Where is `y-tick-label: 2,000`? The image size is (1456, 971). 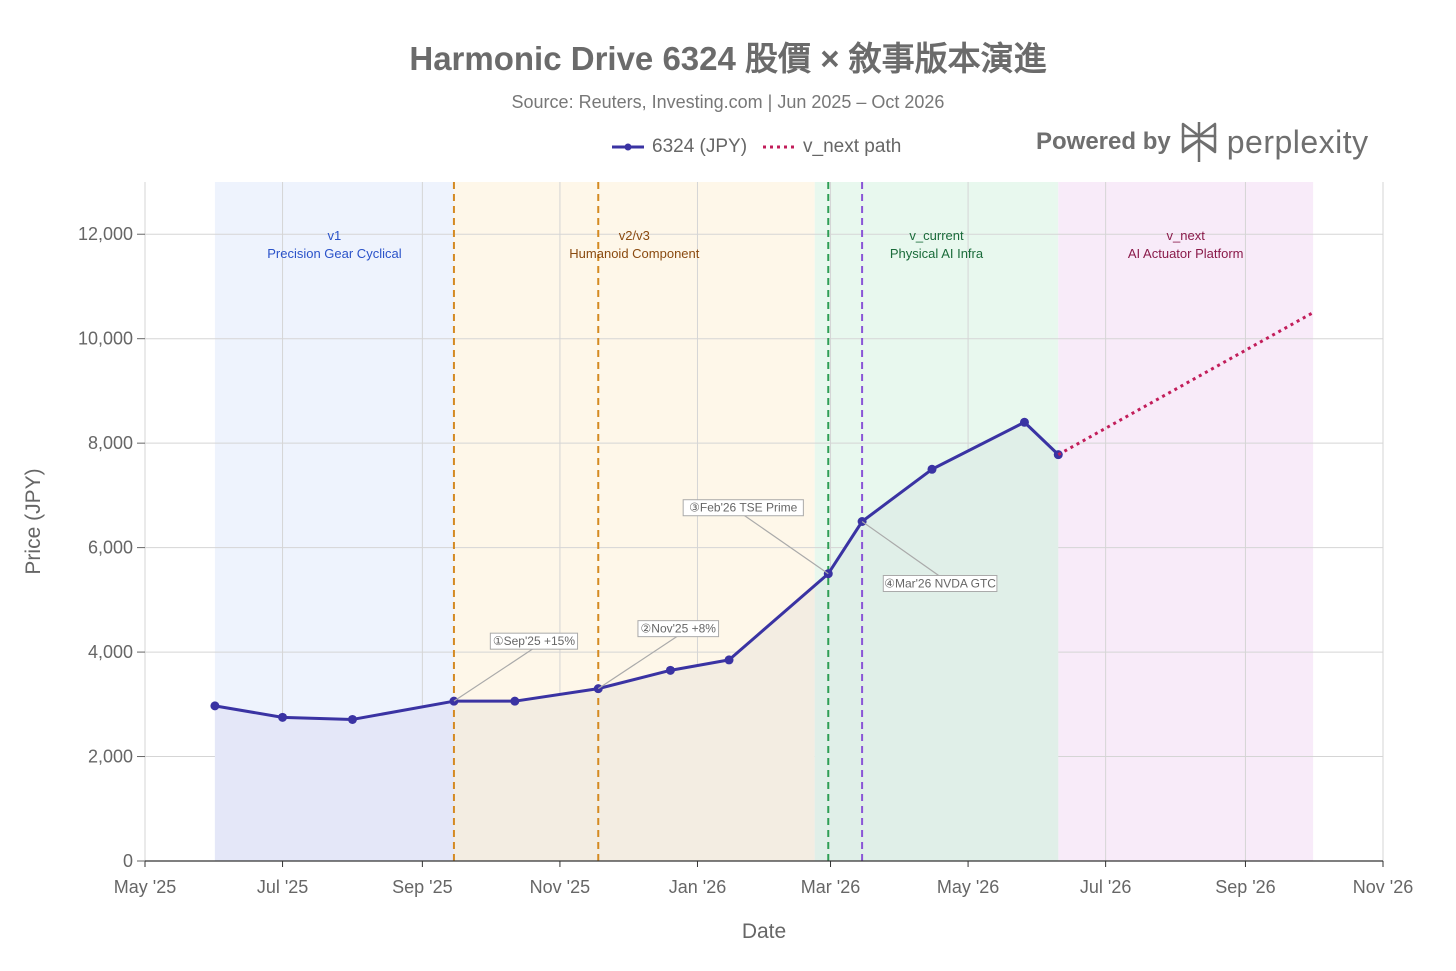
y-tick-label: 2,000 is located at coordinates (110, 757).